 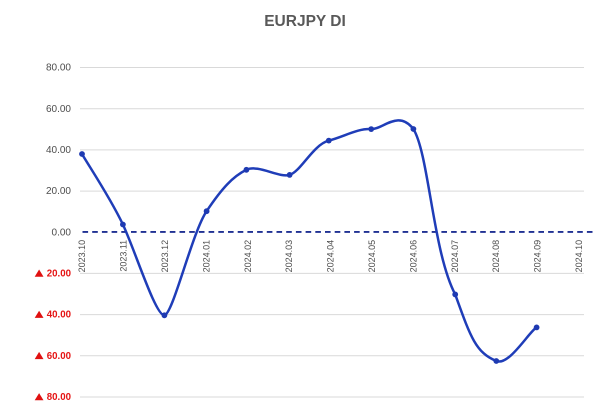 I want to click on svg-text: 2024.07, so click(x=455, y=256).